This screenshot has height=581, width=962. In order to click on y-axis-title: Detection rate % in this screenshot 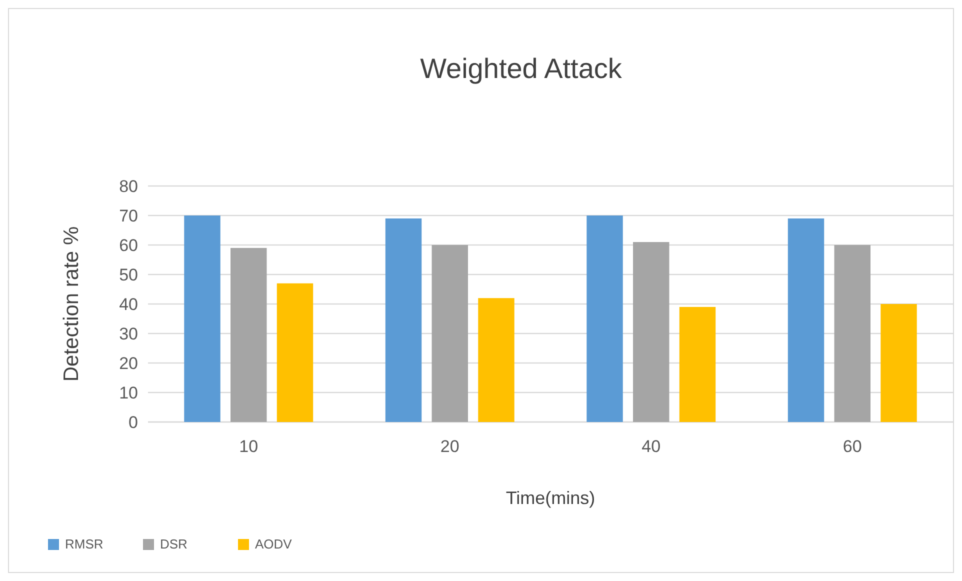, I will do `click(71, 304)`.